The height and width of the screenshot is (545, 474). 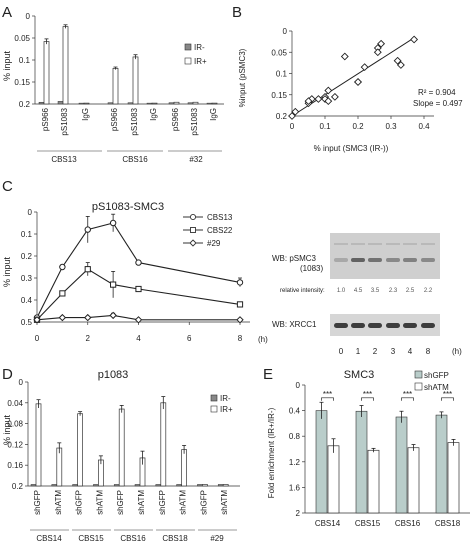 What do you see at coordinates (428, 260) in the screenshot?
I see `blot-band-psmc3` at bounding box center [428, 260].